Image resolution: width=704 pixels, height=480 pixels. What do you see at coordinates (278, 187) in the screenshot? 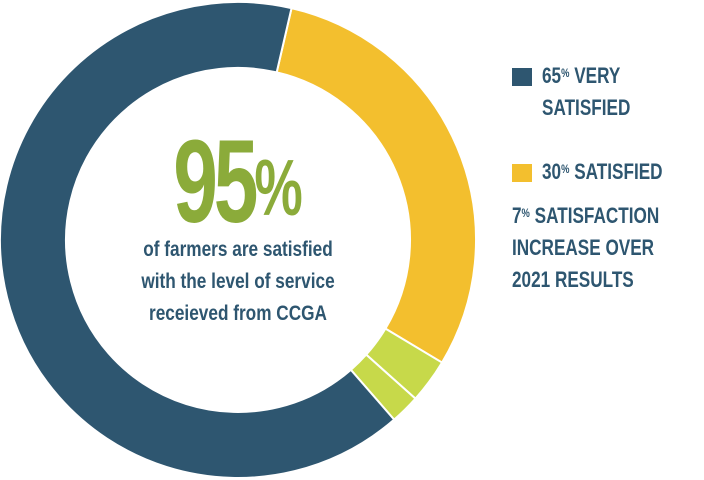
I see `center-value-suffix: %` at bounding box center [278, 187].